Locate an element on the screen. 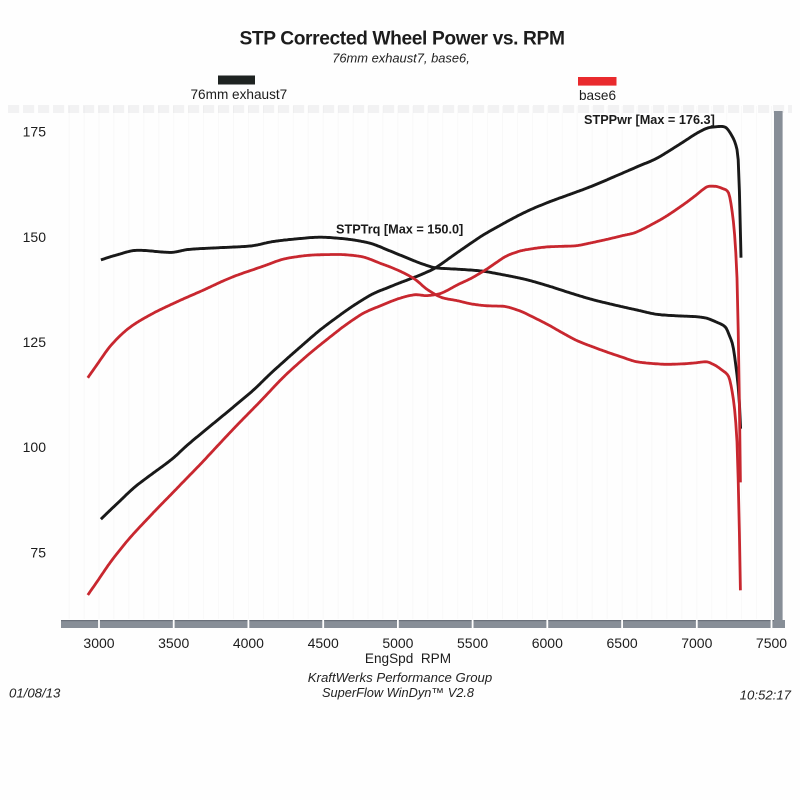 This screenshot has height=800, width=800. svg-text: 100 is located at coordinates (35, 447).